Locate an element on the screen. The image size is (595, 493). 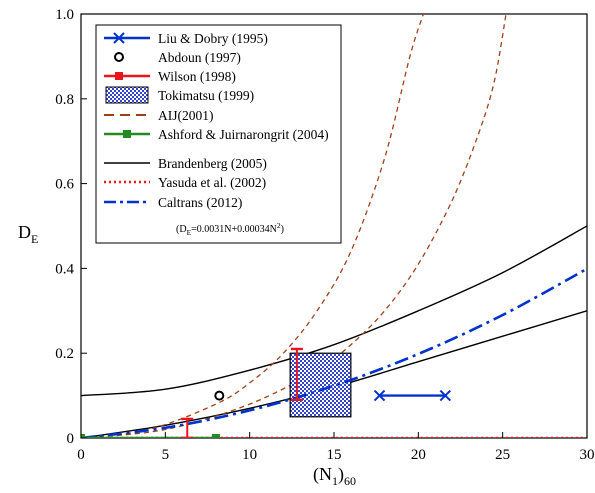
legend-label: AIJ(2001) is located at coordinates (186, 115).